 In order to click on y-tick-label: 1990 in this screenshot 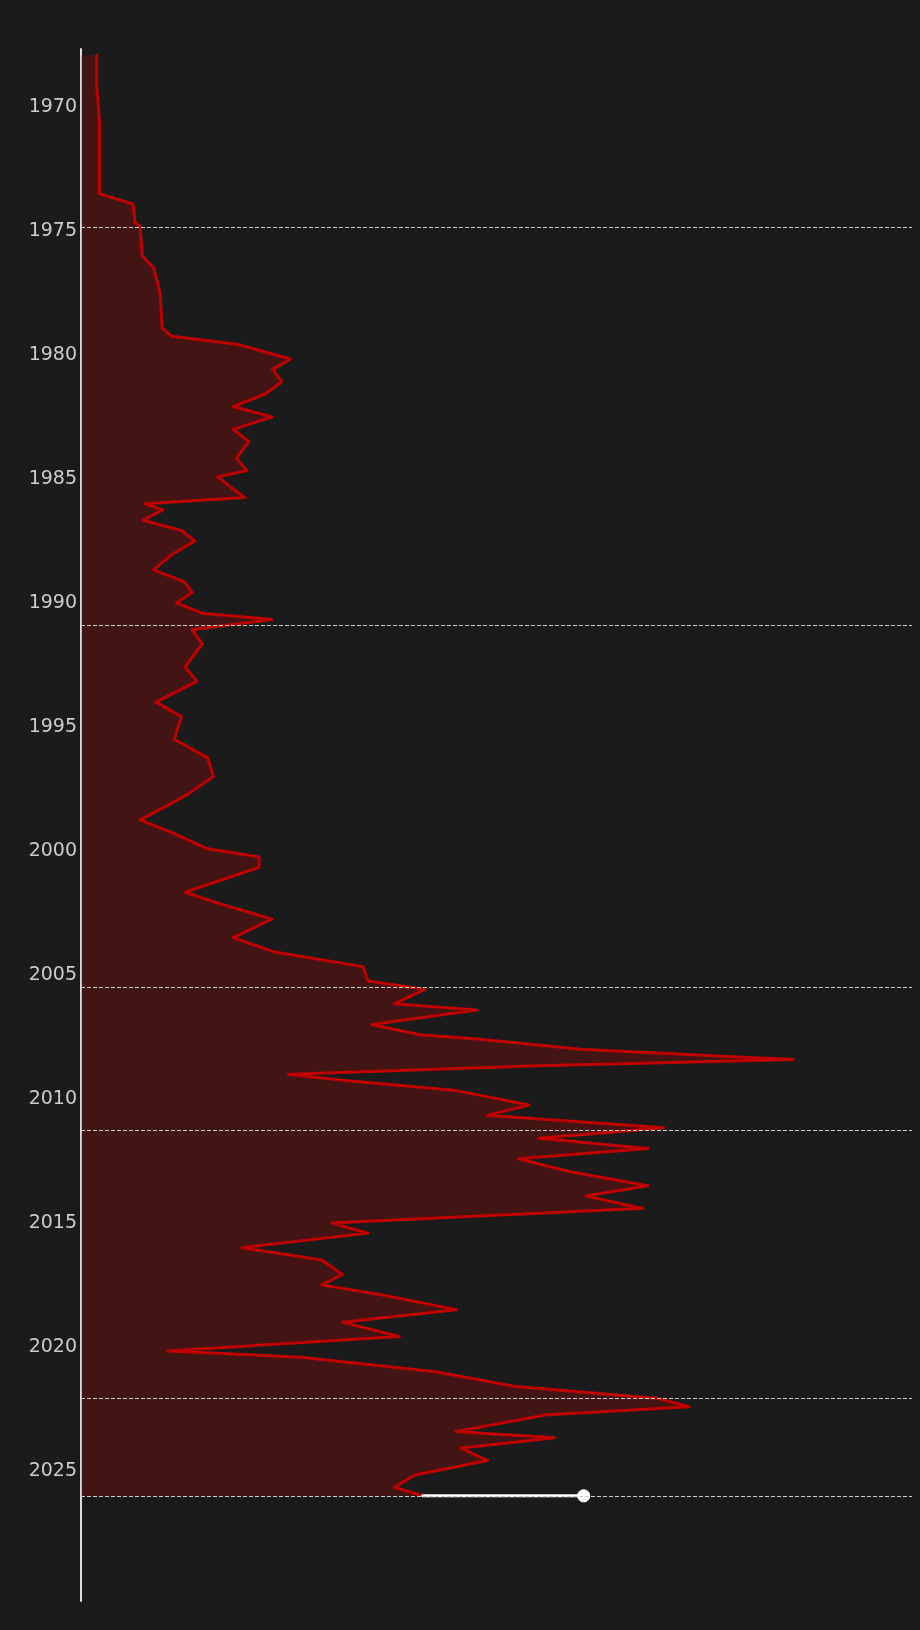, I will do `click(52, 600)`.